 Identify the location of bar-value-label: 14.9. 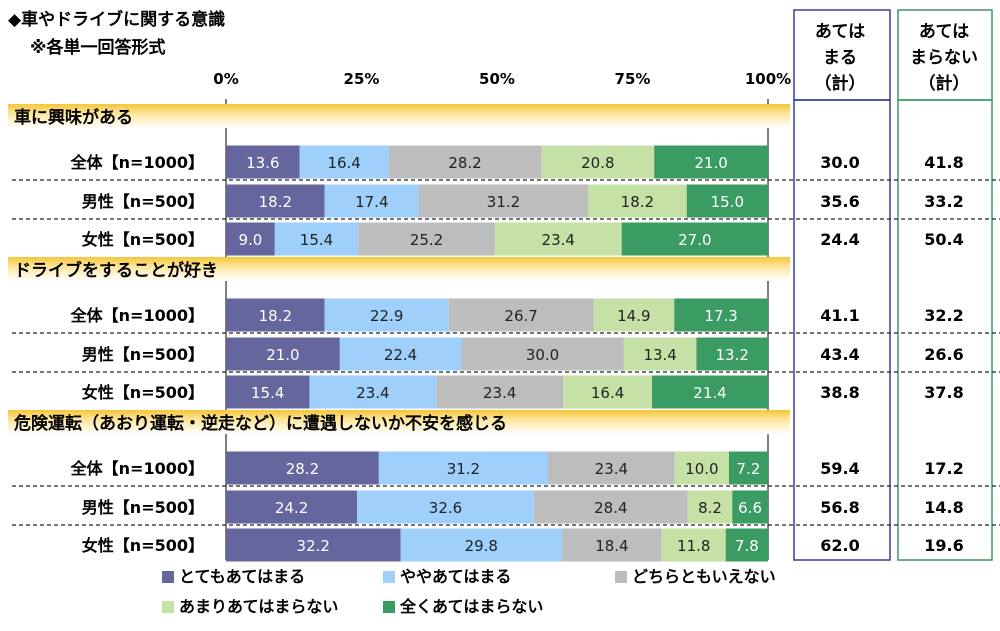
(633, 316).